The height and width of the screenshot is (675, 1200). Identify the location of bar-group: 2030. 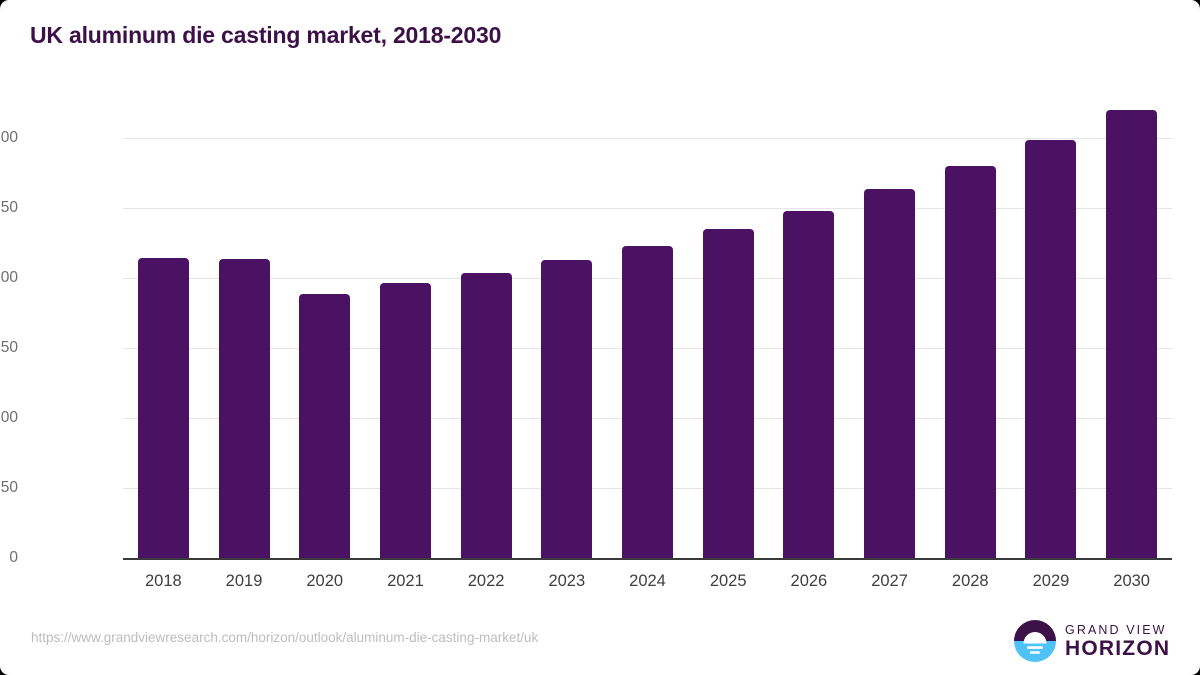
(1132, 345).